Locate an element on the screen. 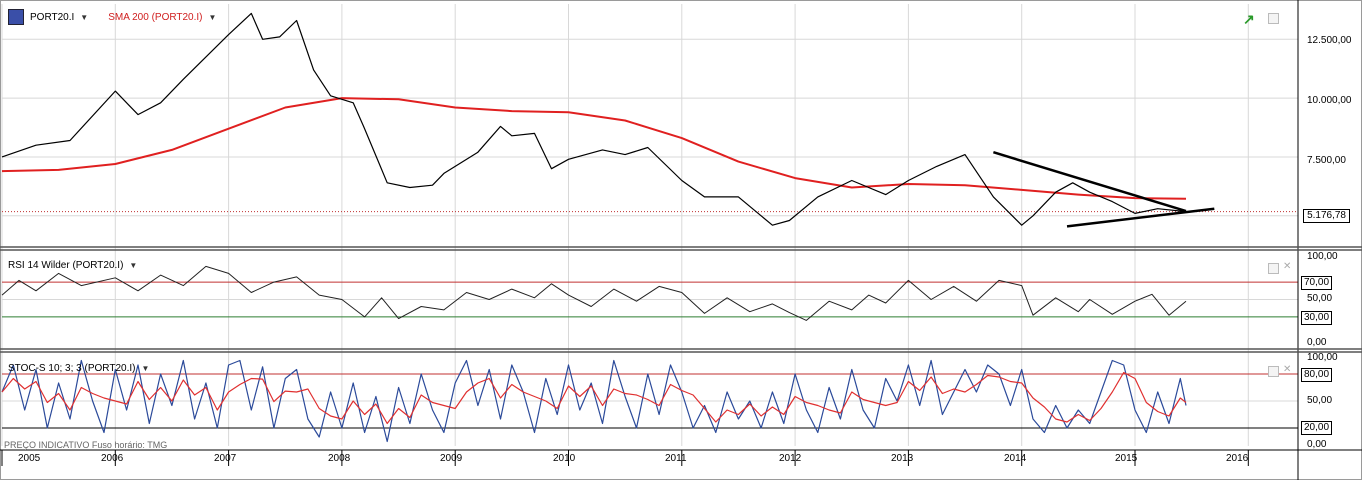 The width and height of the screenshot is (1362, 483). instrument-symbol: PORT20.I is located at coordinates (52, 17).